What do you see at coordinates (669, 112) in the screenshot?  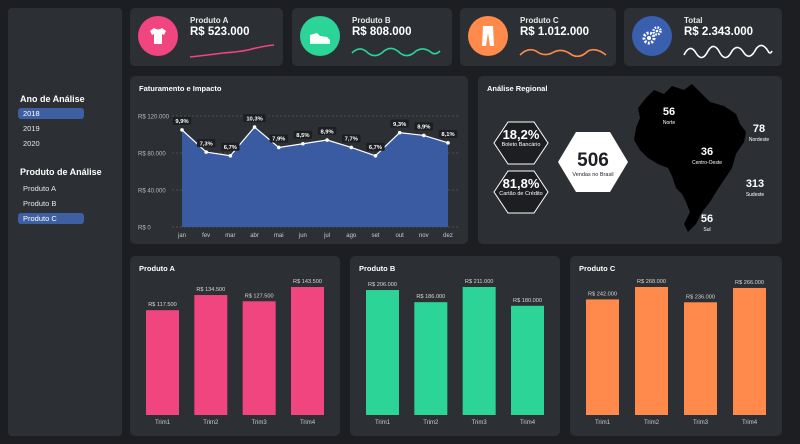 I see `region-value-norte: 56` at bounding box center [669, 112].